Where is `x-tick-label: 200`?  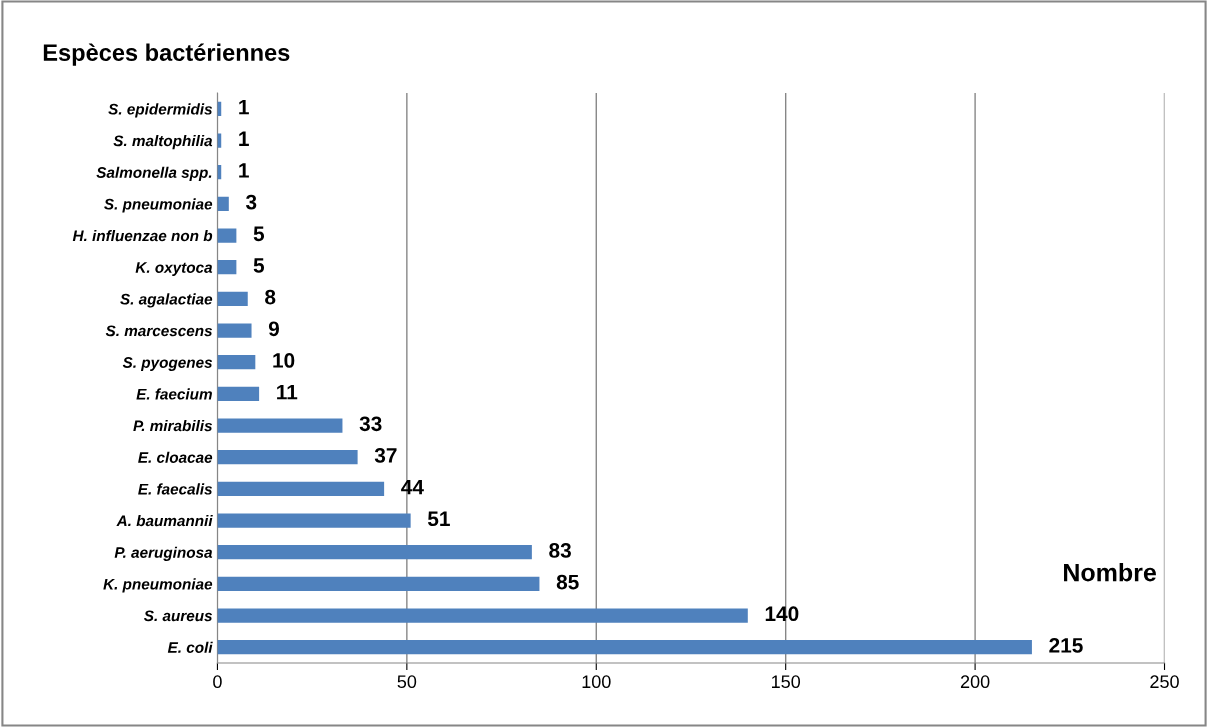 x-tick-label: 200 is located at coordinates (975, 682).